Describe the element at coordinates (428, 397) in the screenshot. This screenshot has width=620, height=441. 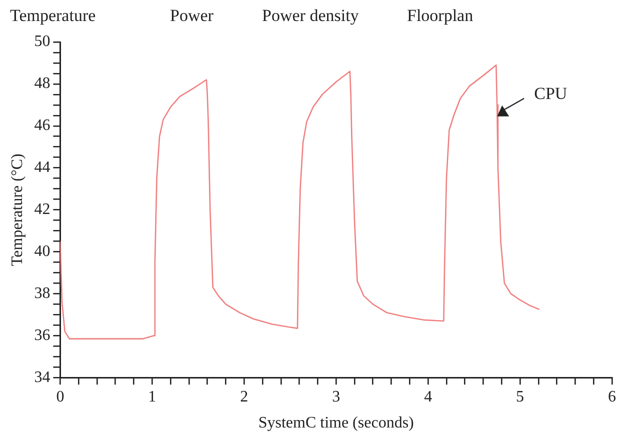
I see `x-tick-label: 4` at that location.